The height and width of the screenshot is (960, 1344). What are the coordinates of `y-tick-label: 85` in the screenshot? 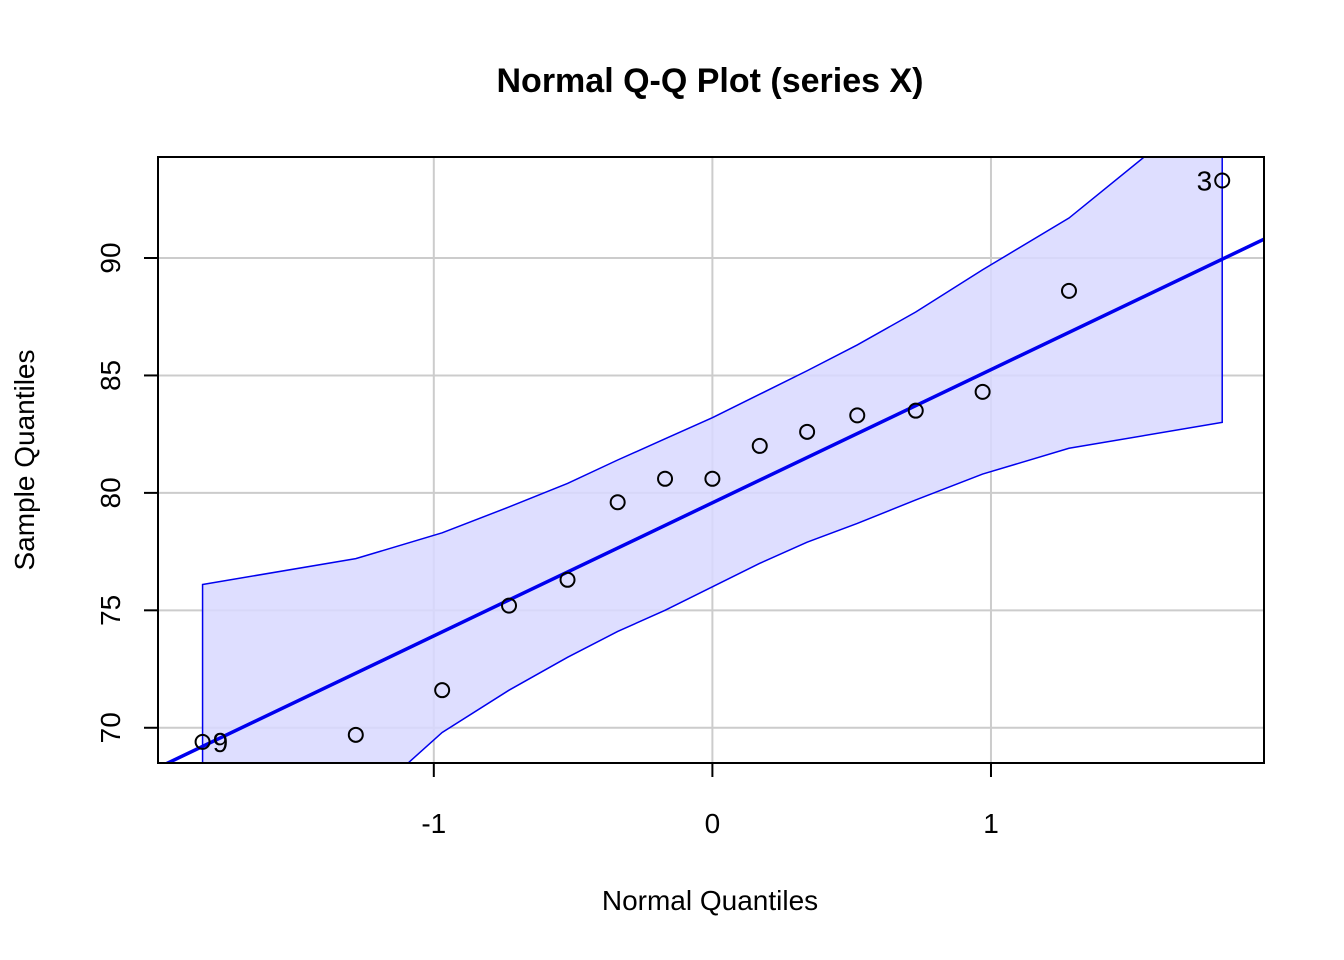 It's located at (110, 375).